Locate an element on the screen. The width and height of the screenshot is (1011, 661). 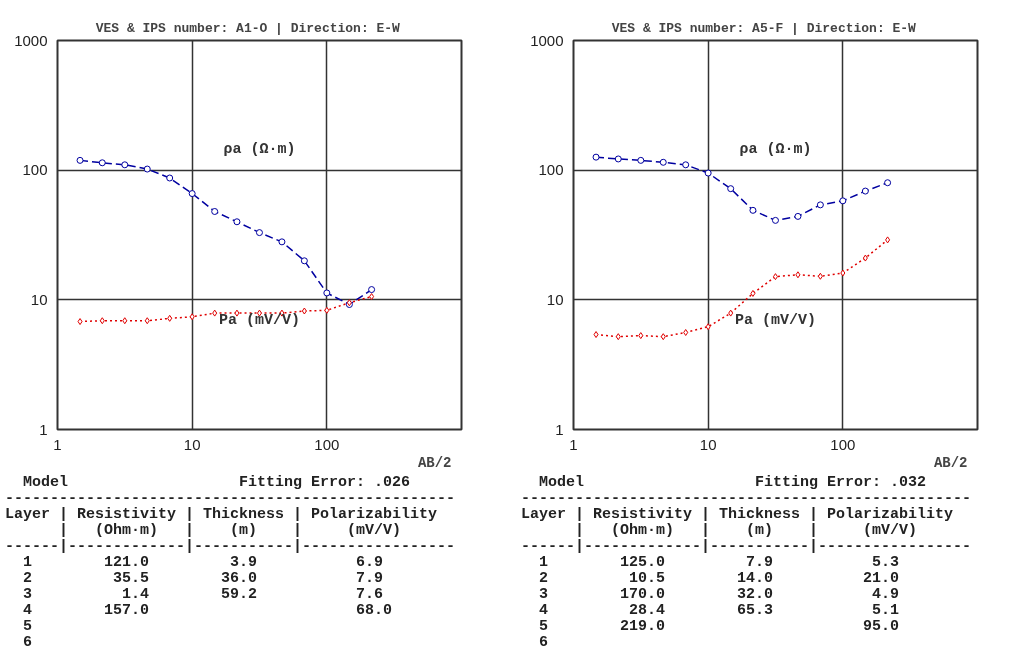
text: 4 157.0 68.0 is located at coordinates (208, 610).